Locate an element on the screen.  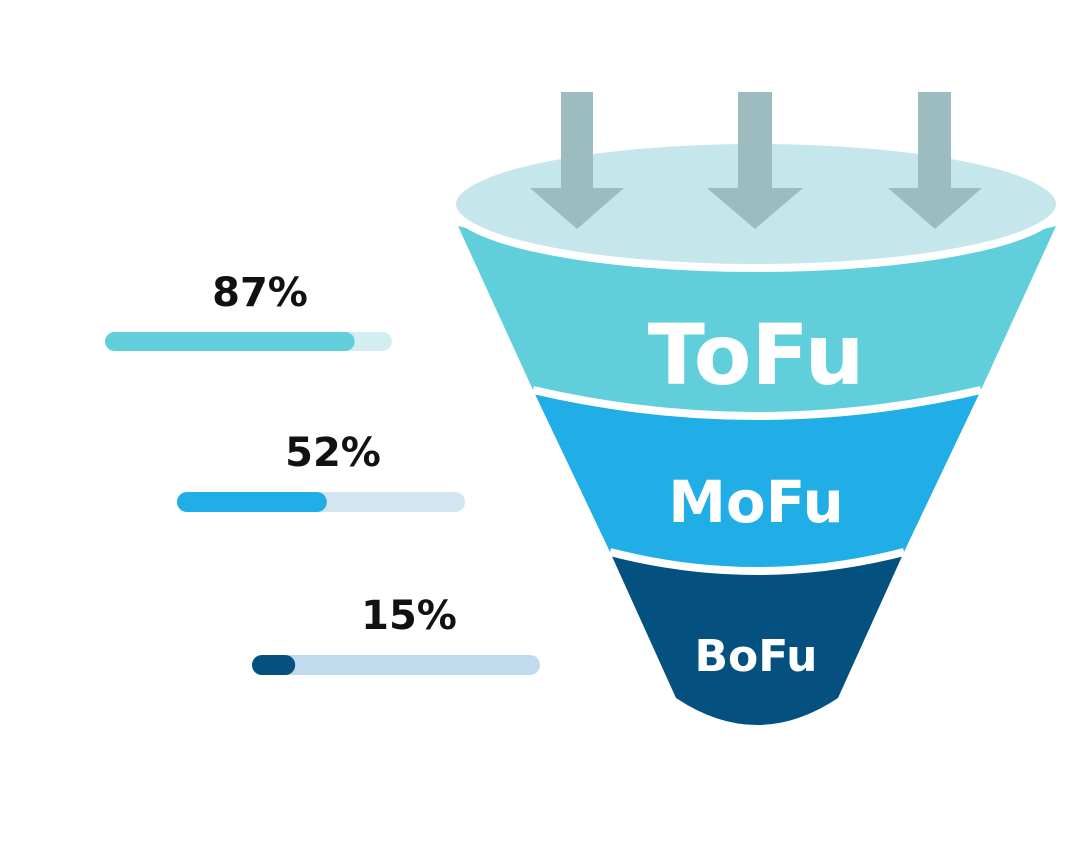
stage-label-tofu: ToFu is located at coordinates (756, 355).